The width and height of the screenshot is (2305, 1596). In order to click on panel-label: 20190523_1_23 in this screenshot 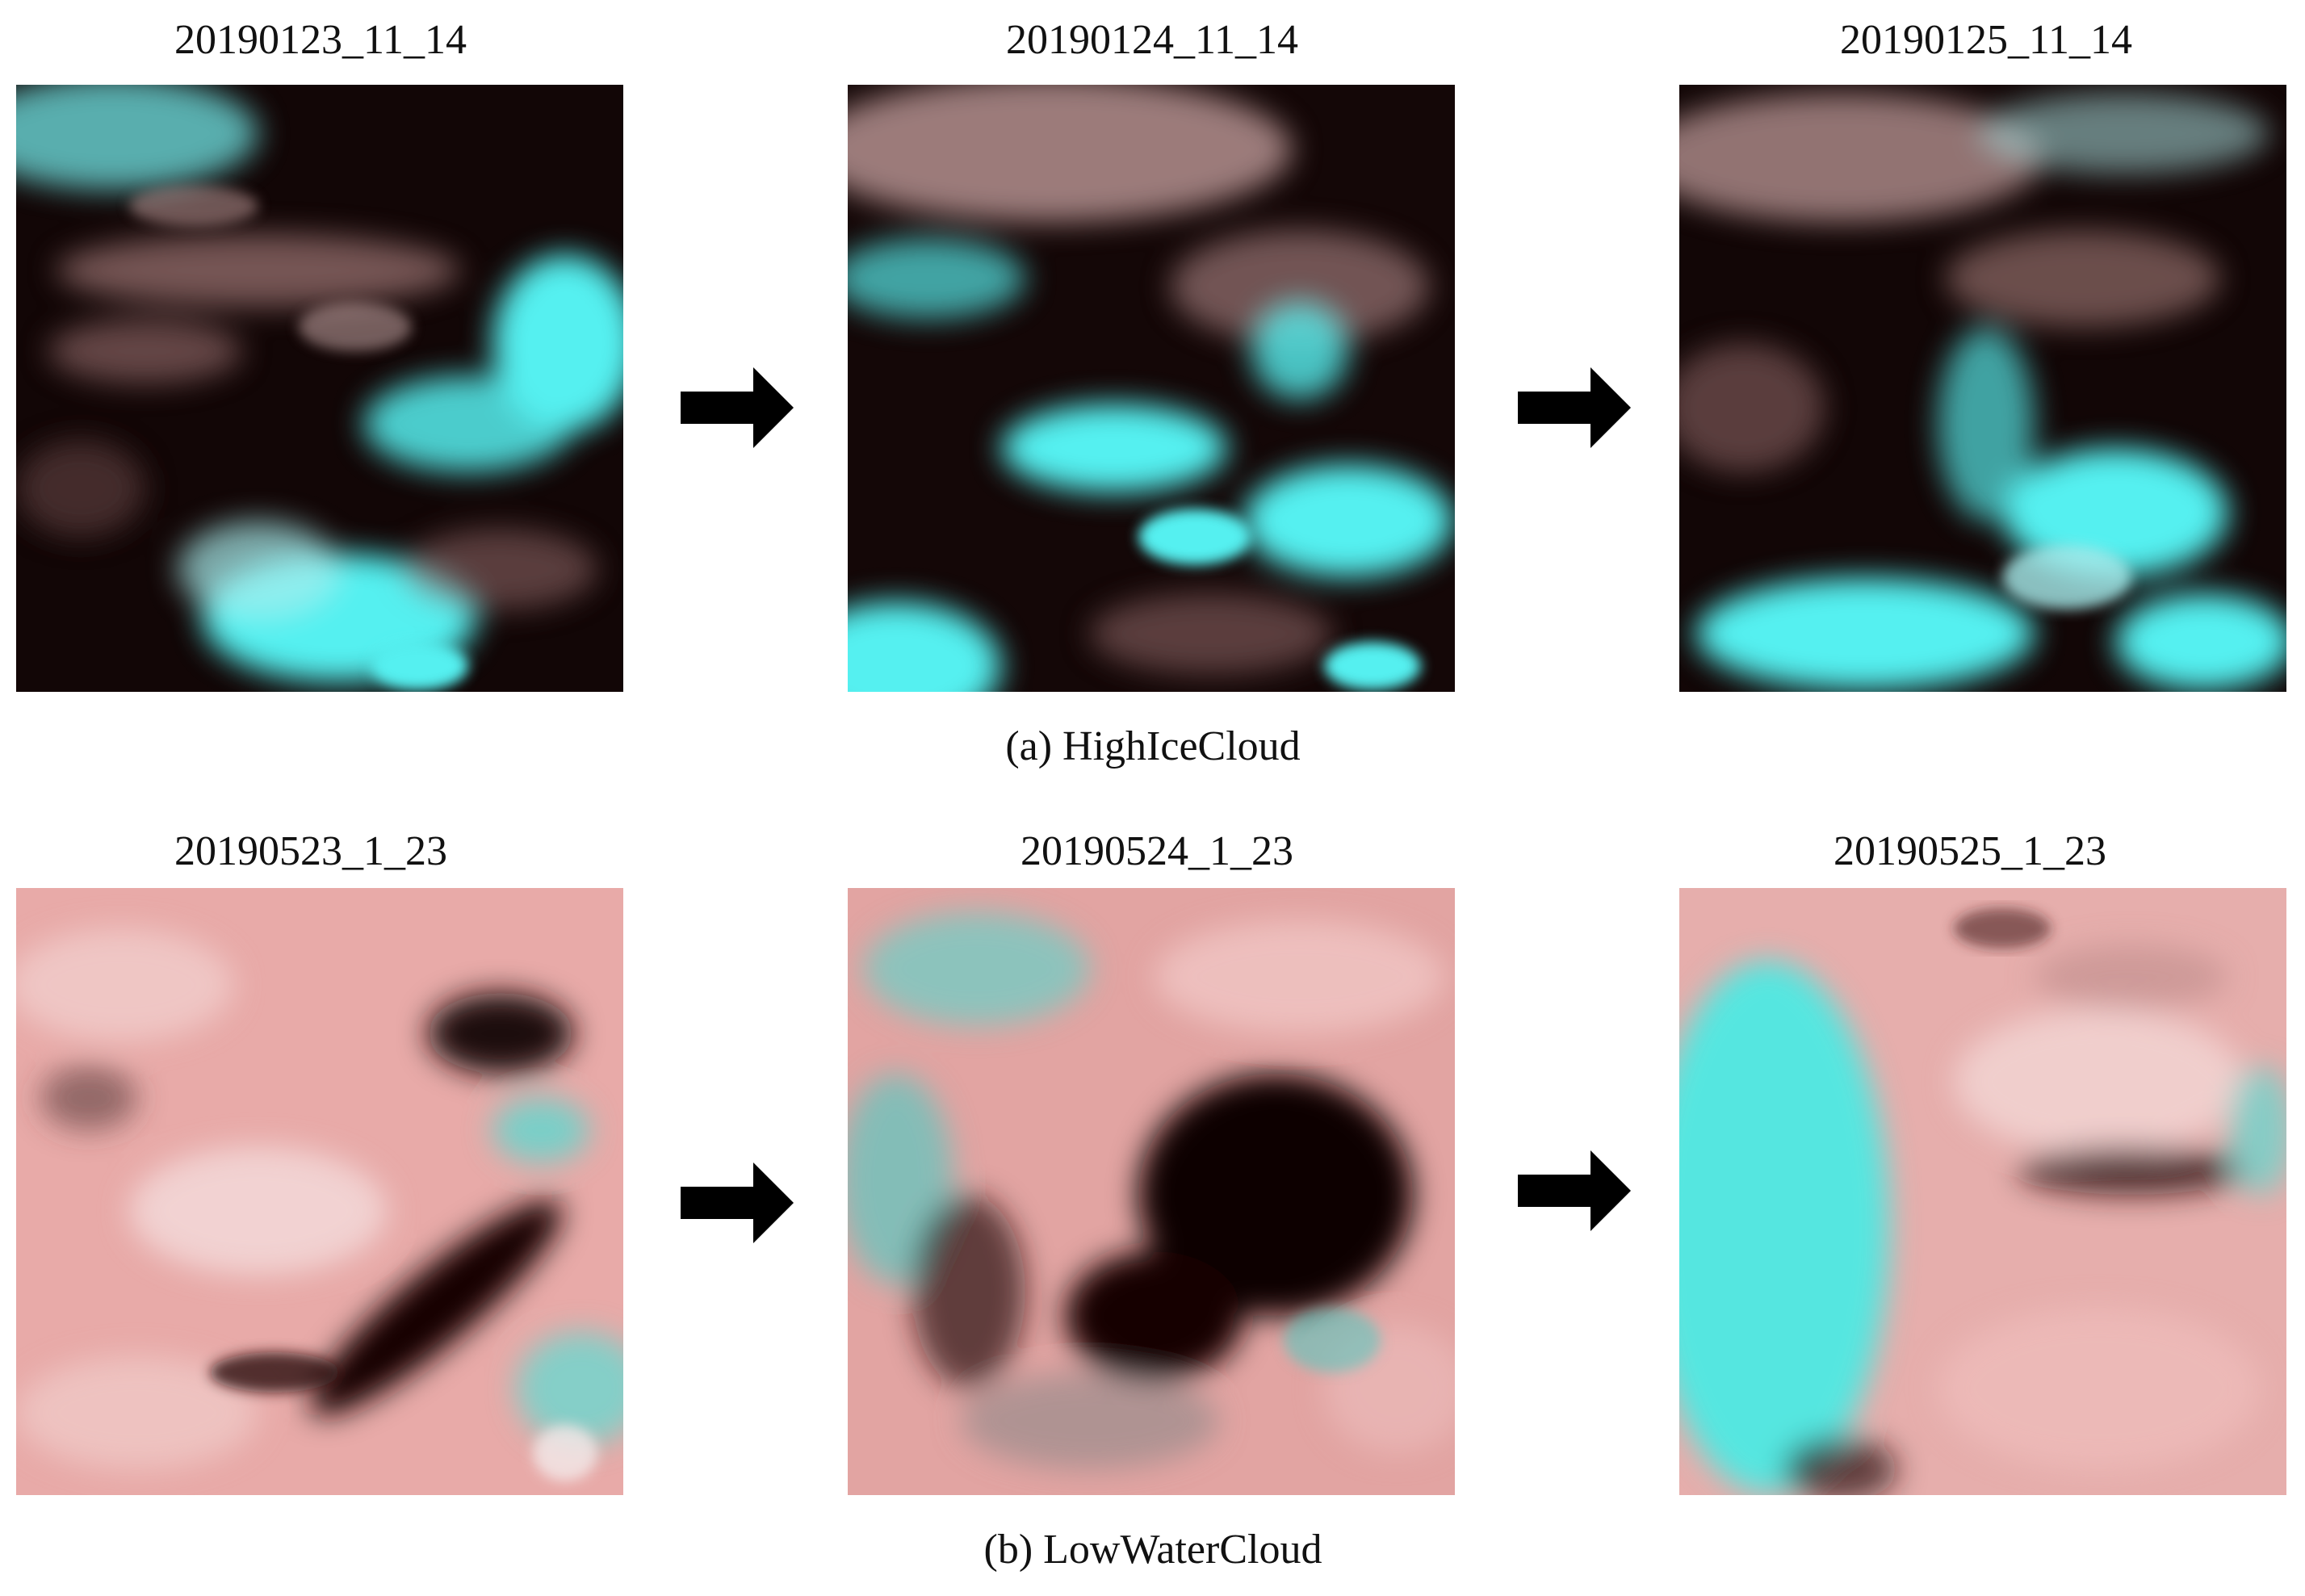, I will do `click(310, 851)`.